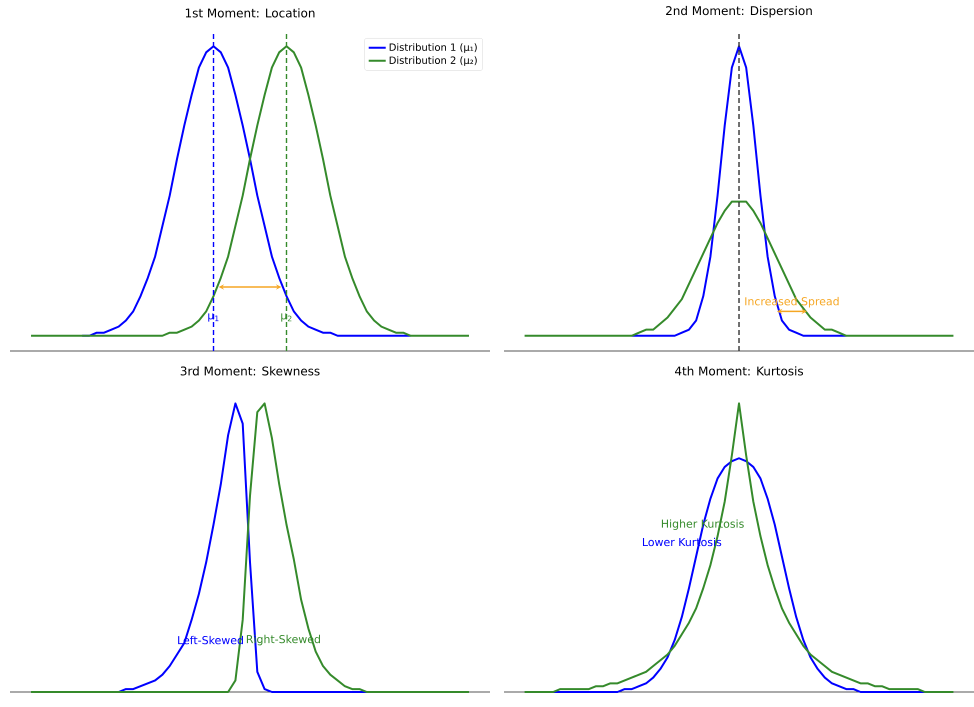 The height and width of the screenshot is (707, 974). I want to click on legend-label: Distribution 2 (μ₂), so click(433, 61).